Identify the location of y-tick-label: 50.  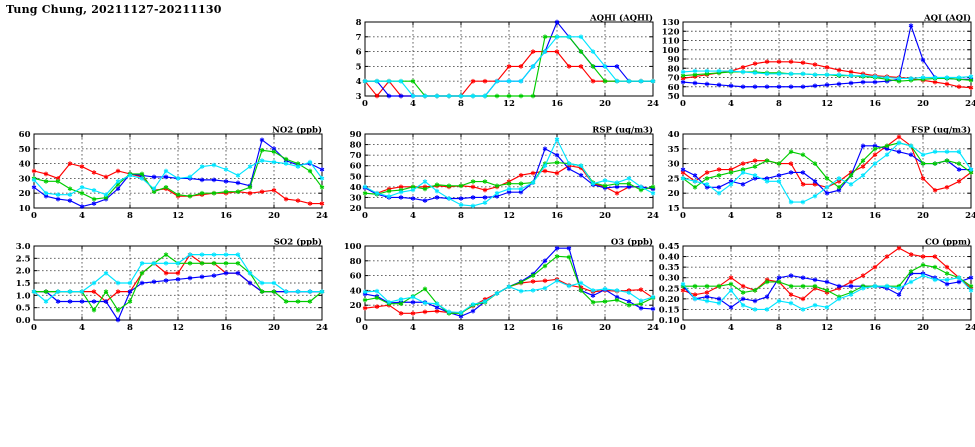
(356, 177).